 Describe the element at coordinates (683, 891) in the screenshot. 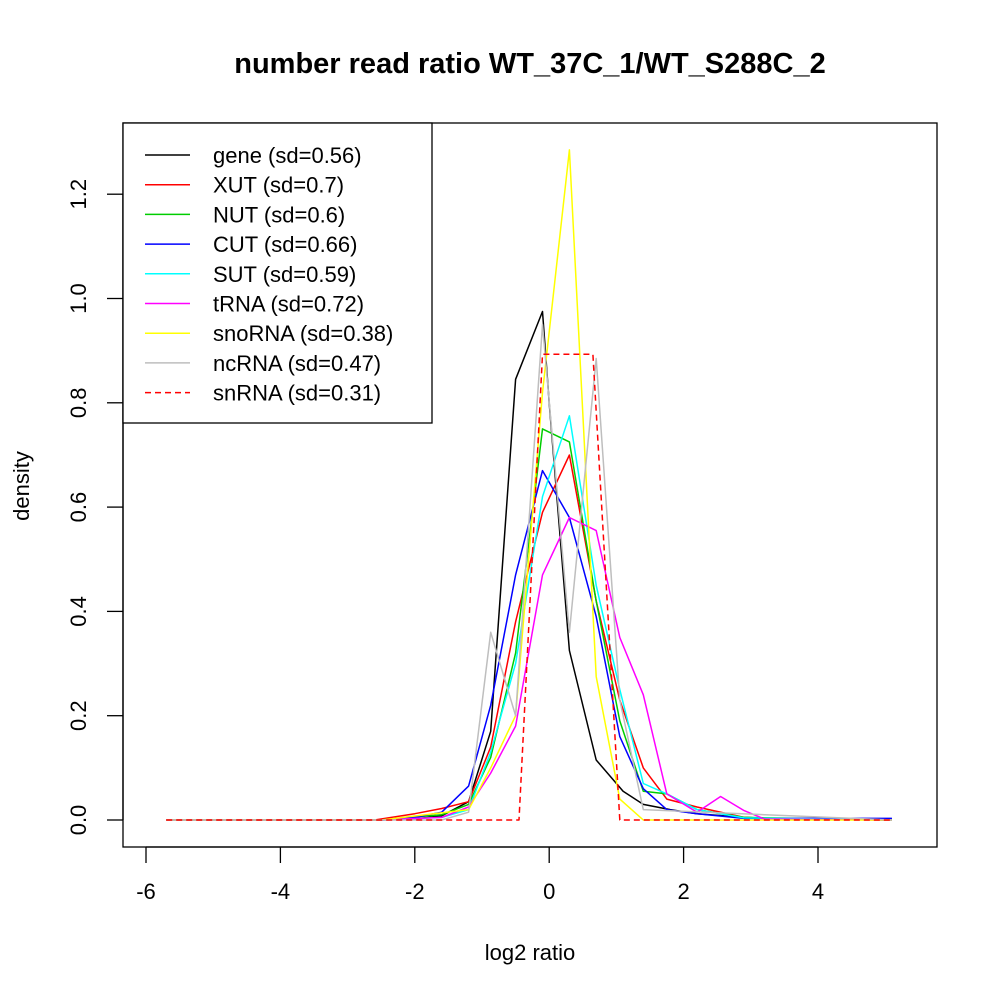

I see `x-tick-label: 2` at that location.